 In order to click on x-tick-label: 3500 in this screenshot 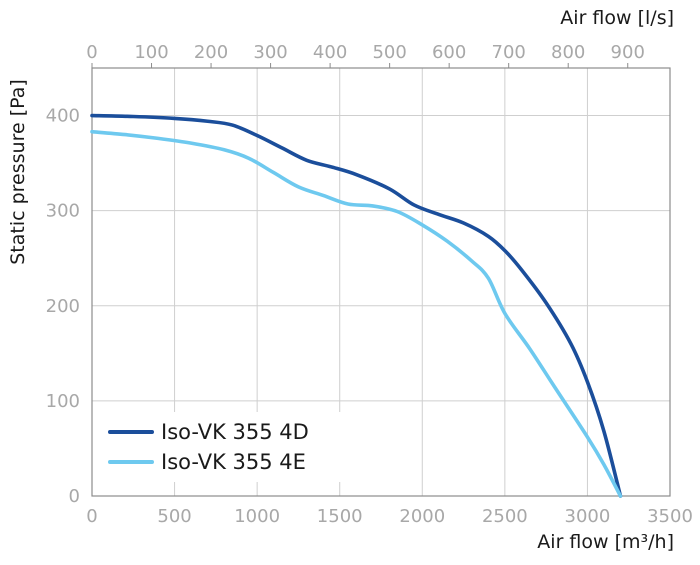, I will do `click(670, 516)`.